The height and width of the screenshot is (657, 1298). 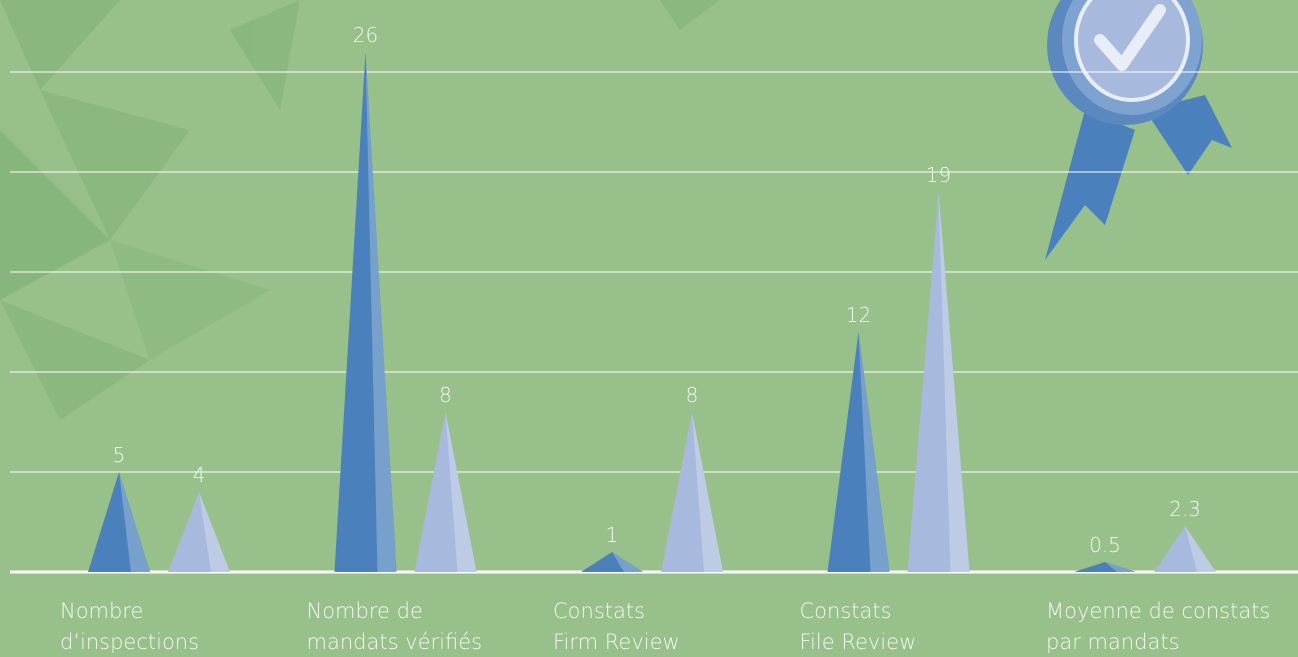 I want to click on value-label: 19, so click(x=938, y=175).